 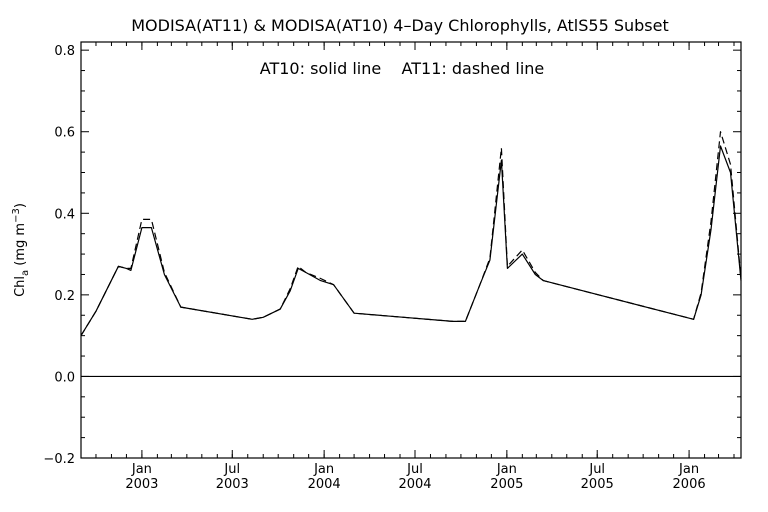 I want to click on y-axis-label-superscript: −3, so click(x=16, y=215).